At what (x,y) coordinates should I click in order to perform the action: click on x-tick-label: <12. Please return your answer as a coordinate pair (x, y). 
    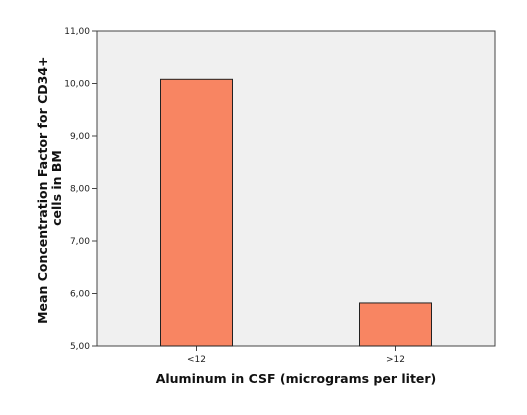
    Looking at the image, I should click on (196, 360).